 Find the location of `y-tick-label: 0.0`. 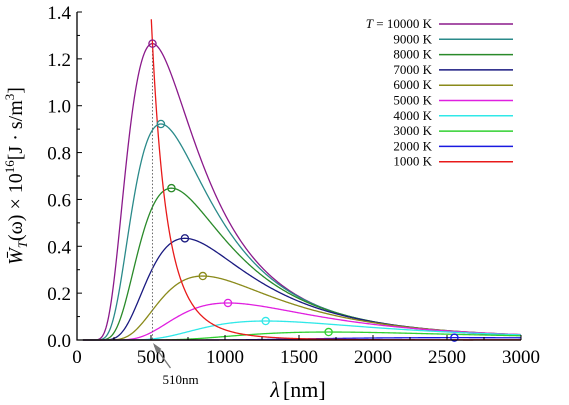

y-tick-label: 0.0 is located at coordinates (59, 341).